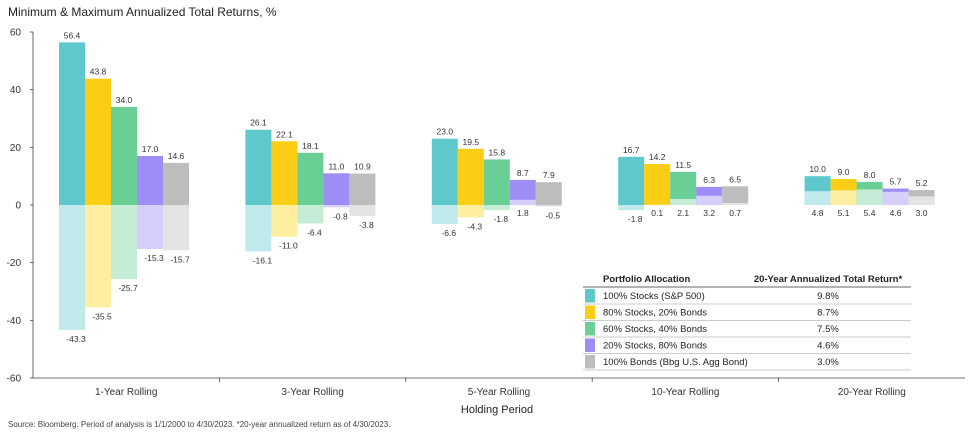 Image resolution: width=972 pixels, height=435 pixels. What do you see at coordinates (310, 146) in the screenshot?
I see `data-label-max: 18.1` at bounding box center [310, 146].